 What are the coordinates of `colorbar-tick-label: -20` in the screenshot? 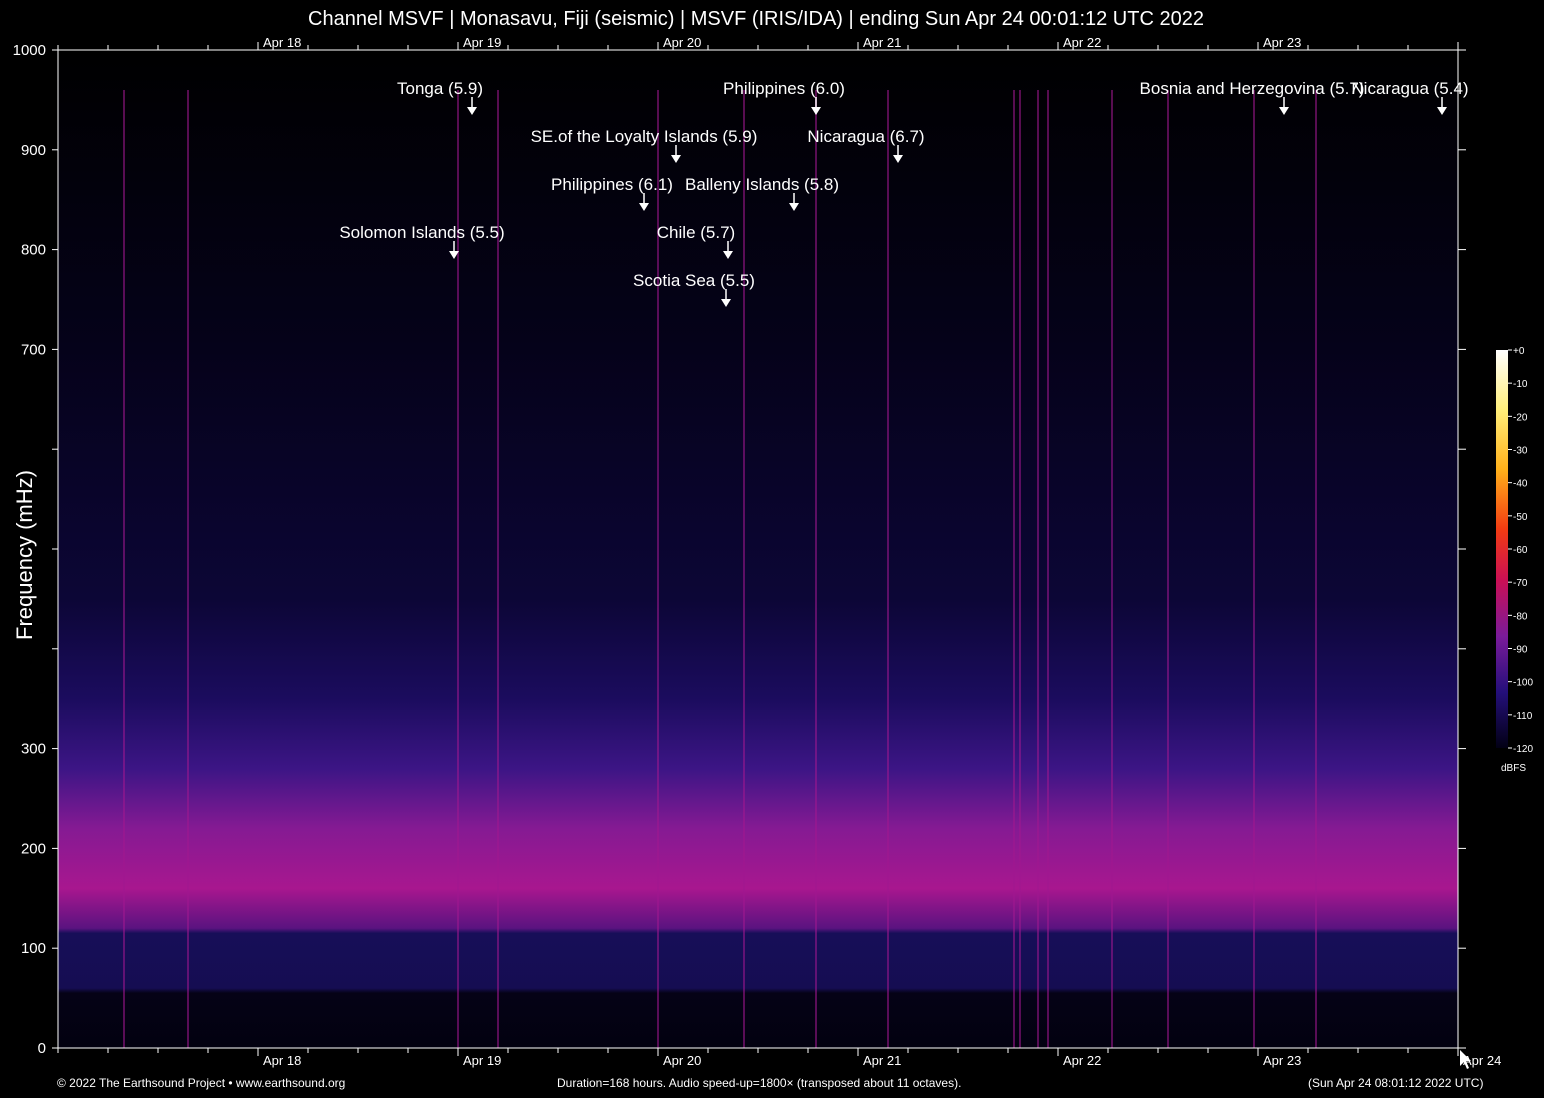 It's located at (1520, 417).